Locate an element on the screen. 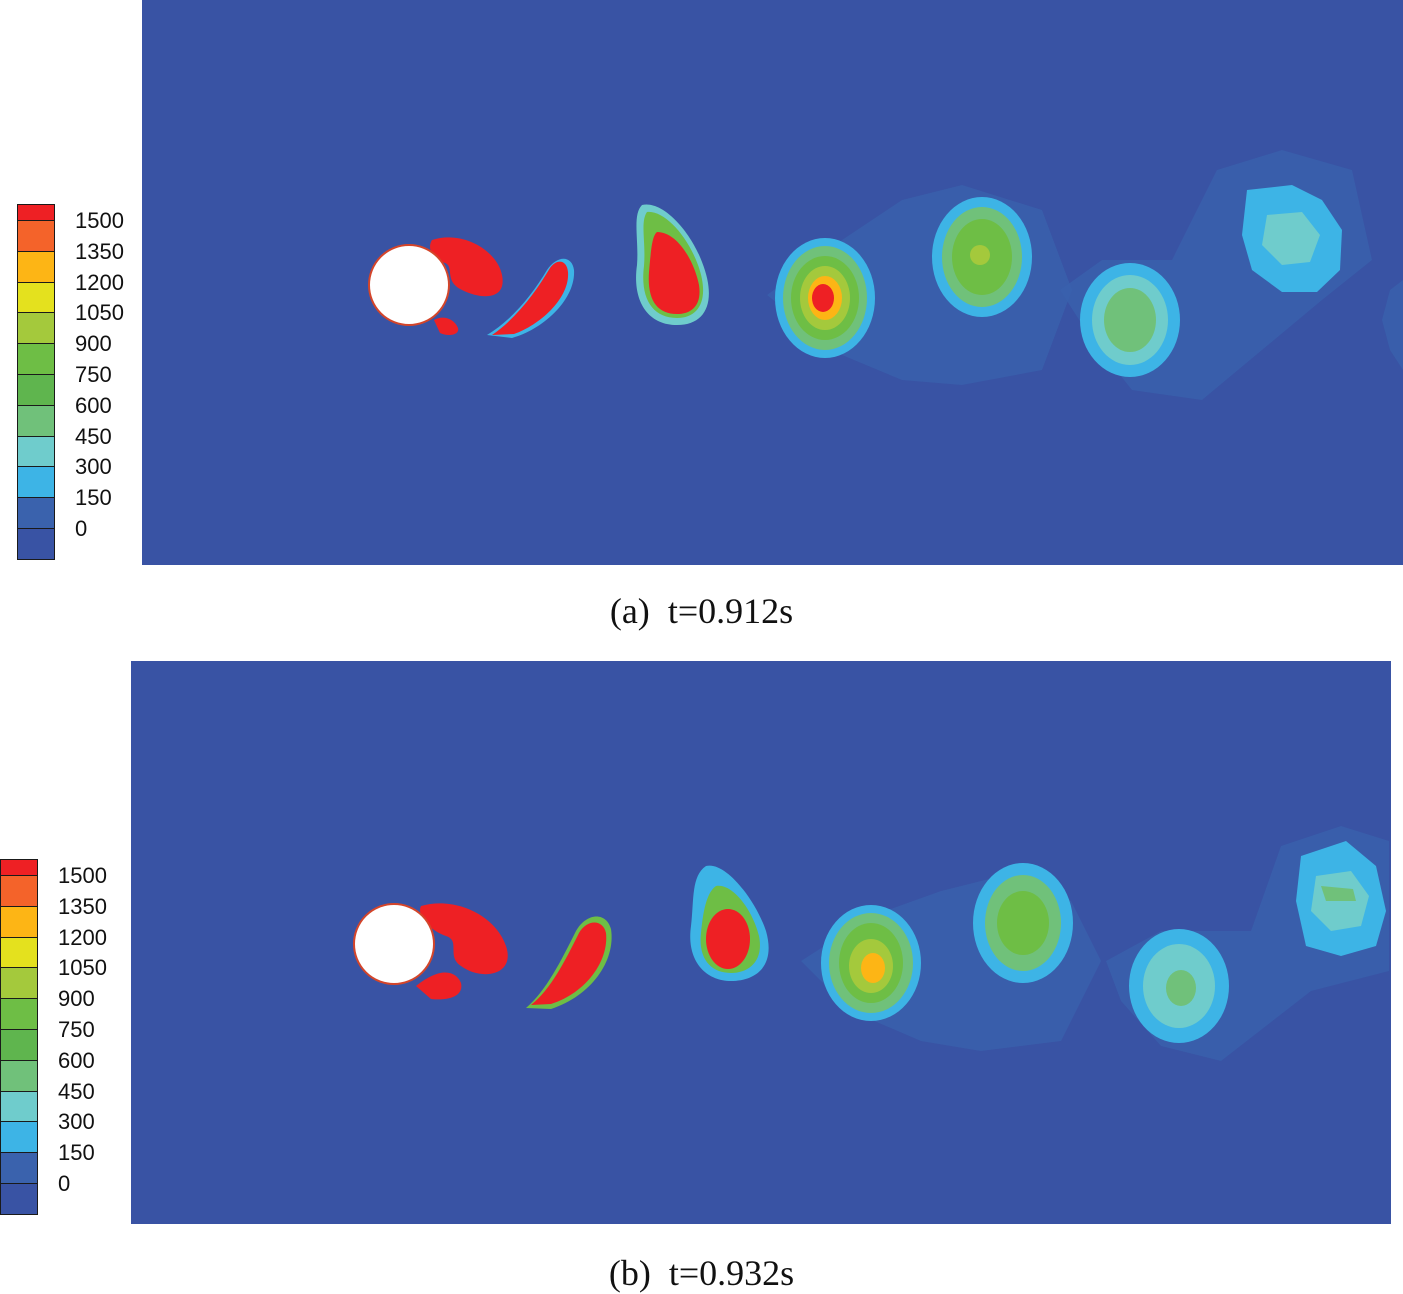 Image resolution: width=1403 pixels, height=1294 pixels. caption-a: (a) t=0.912s is located at coordinates (701, 611).